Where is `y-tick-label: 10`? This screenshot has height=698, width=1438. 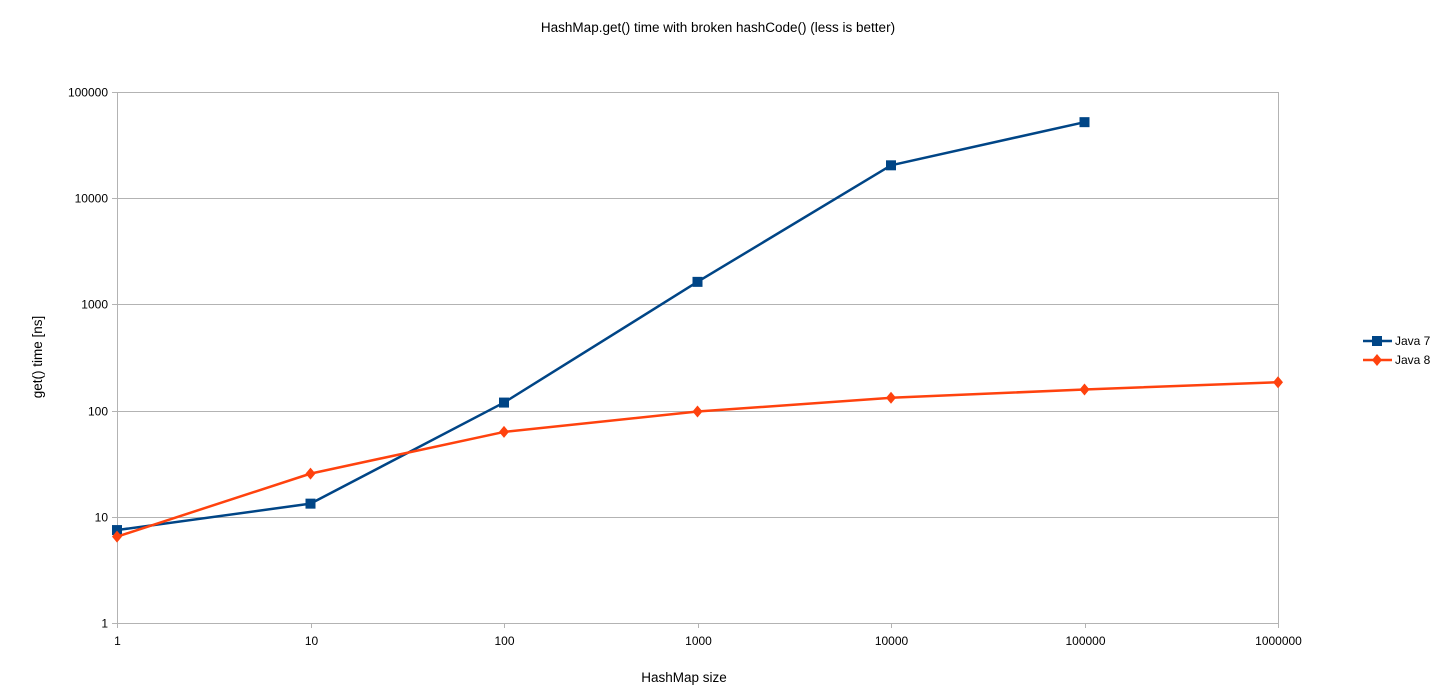
y-tick-label: 10 is located at coordinates (102, 518).